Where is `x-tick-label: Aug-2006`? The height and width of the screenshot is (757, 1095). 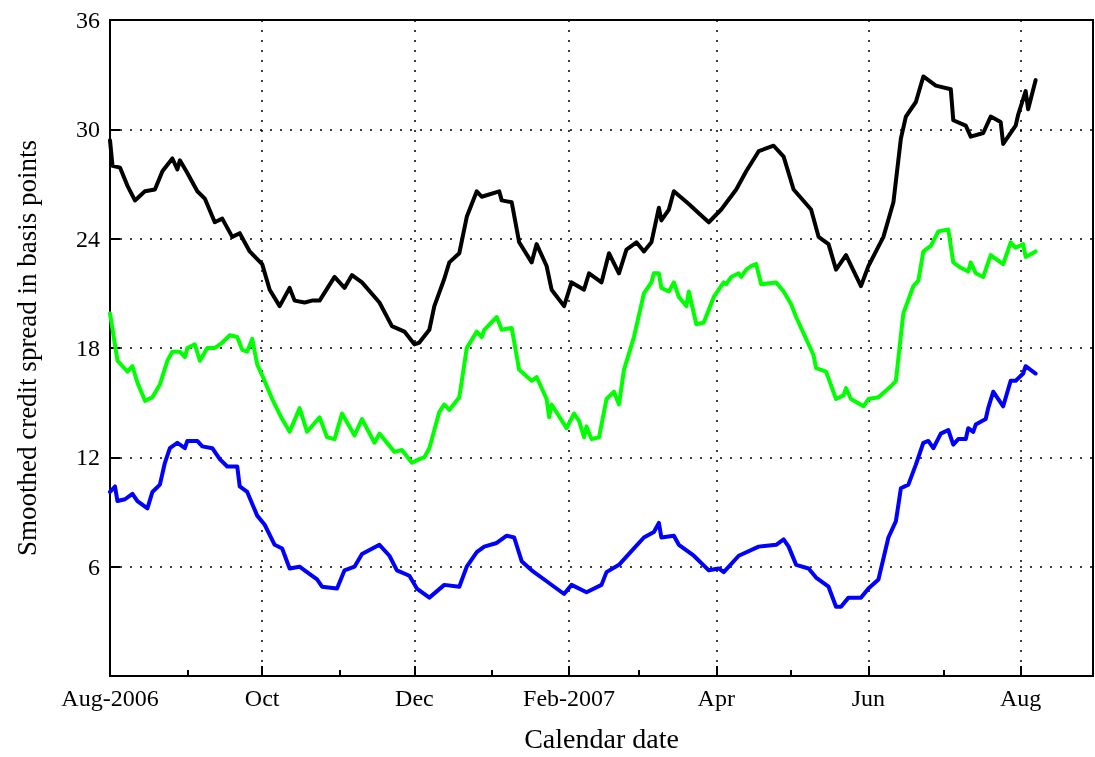 x-tick-label: Aug-2006 is located at coordinates (110, 698).